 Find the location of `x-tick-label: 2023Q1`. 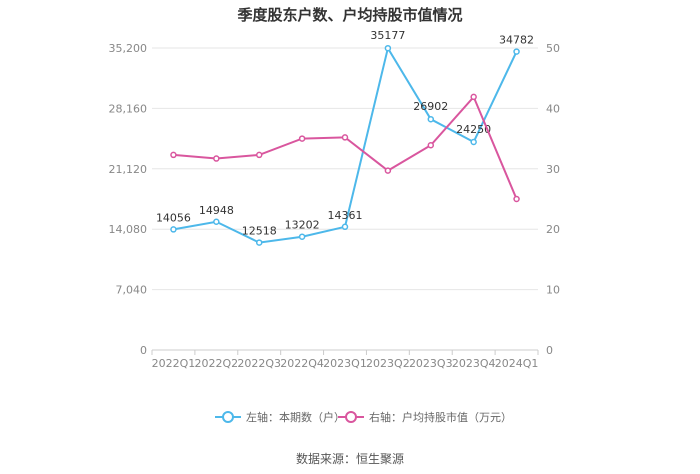

x-tick-label: 2023Q1 is located at coordinates (345, 363).